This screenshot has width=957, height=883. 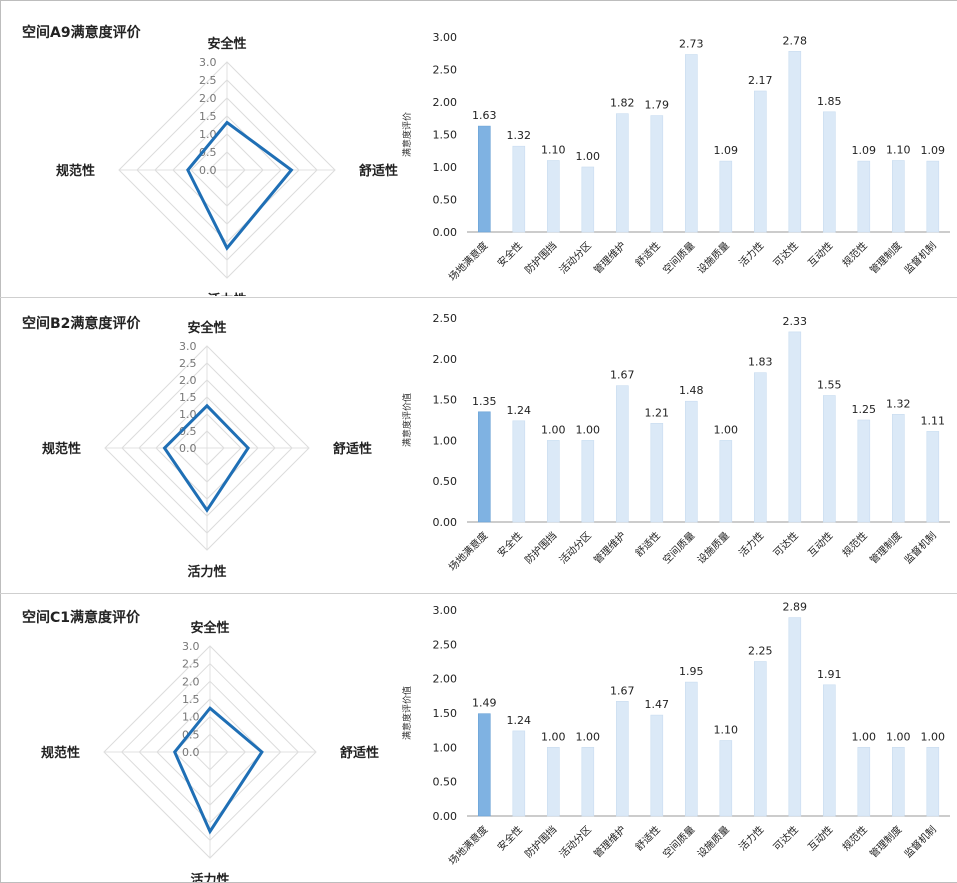 What do you see at coordinates (691, 44) in the screenshot?
I see `bar-data-label: 2.73` at bounding box center [691, 44].